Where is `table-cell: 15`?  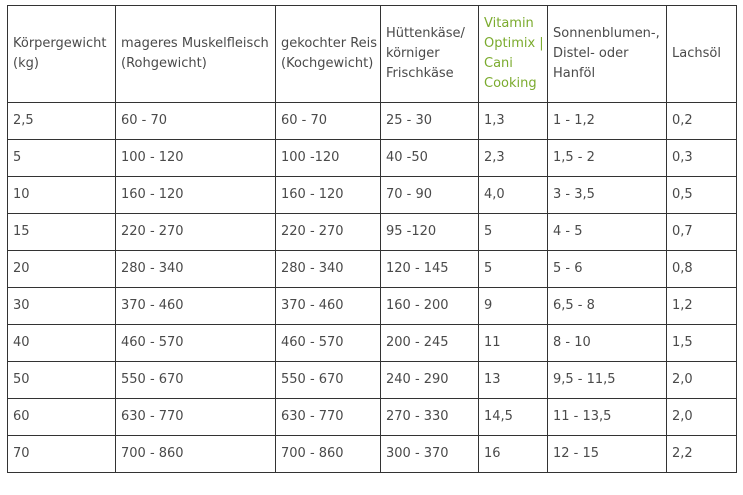 table-cell: 15 is located at coordinates (61, 232).